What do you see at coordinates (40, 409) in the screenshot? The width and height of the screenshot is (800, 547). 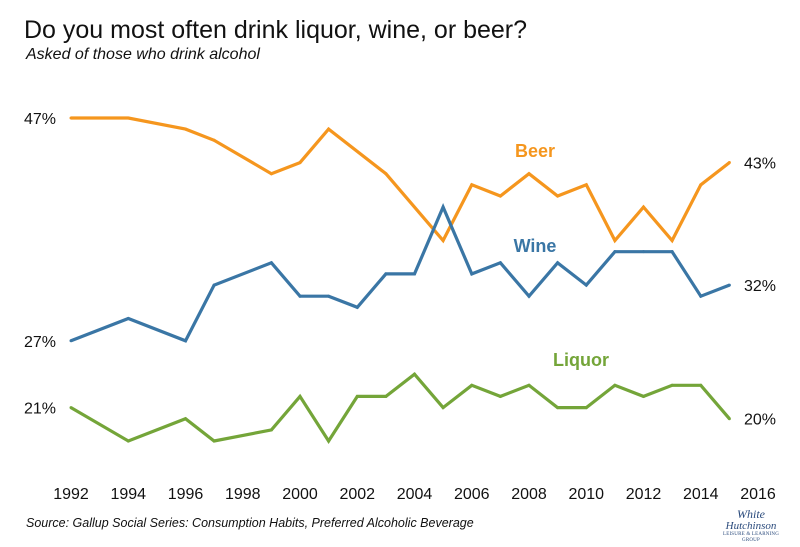 I see `start-label-liquor: 21%` at bounding box center [40, 409].